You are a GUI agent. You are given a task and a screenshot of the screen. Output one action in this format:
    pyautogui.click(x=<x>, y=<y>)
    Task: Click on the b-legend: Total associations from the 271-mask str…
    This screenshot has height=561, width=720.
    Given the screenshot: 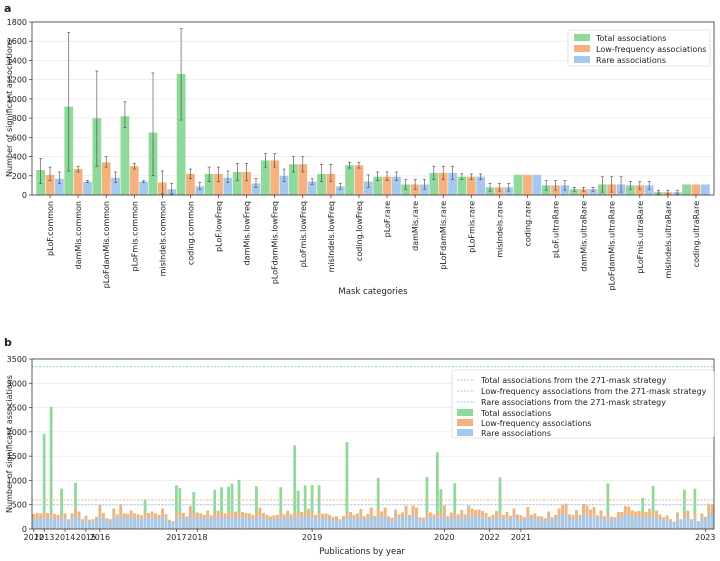 What is the action you would take?
    pyautogui.click(x=583, y=404)
    